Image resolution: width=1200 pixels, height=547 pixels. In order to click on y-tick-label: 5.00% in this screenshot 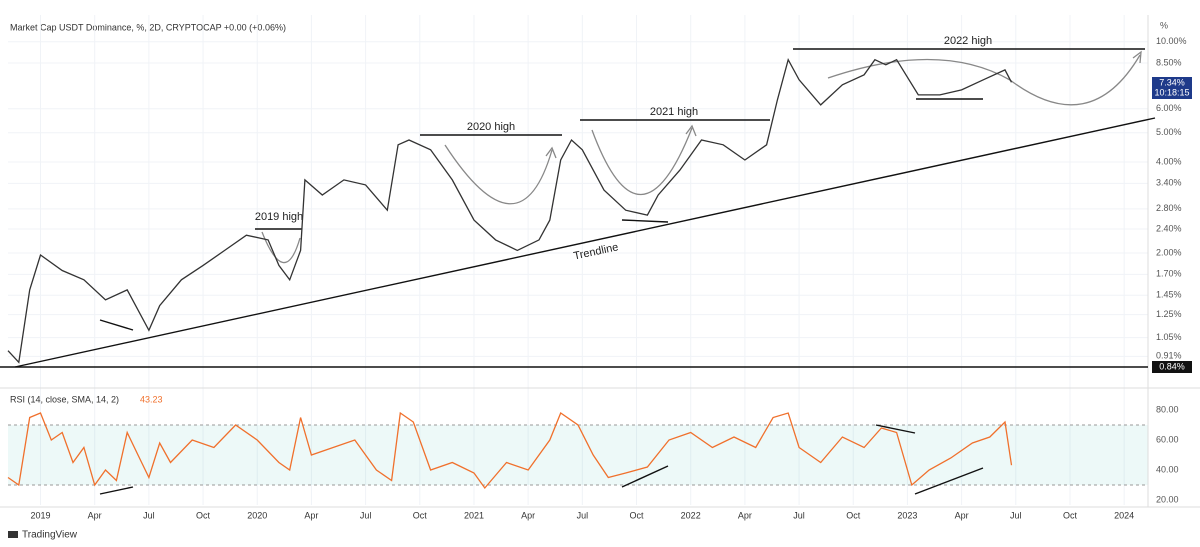, I will do `click(1169, 132)`.